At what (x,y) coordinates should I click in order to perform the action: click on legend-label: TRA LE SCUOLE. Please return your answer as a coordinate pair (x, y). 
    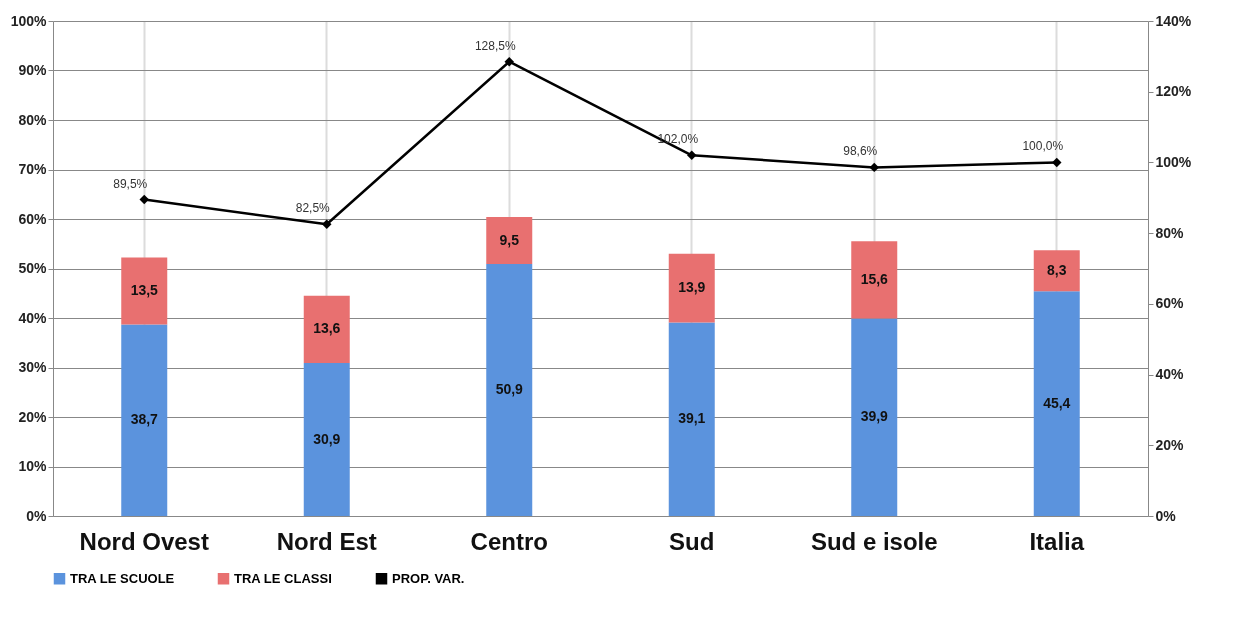
    Looking at the image, I should click on (122, 578).